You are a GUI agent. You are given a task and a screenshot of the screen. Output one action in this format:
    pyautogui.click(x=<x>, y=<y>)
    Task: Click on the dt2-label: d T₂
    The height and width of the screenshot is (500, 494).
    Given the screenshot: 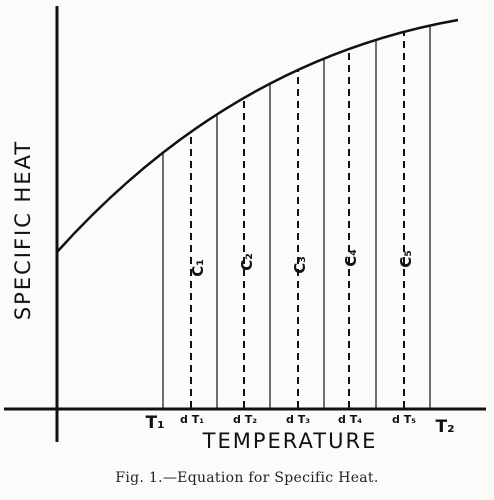 What is the action you would take?
    pyautogui.click(x=245, y=419)
    